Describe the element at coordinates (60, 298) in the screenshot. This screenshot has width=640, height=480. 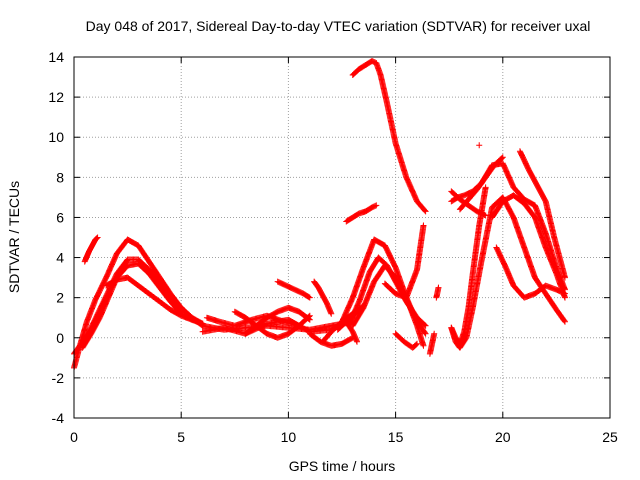
I see `y-tick-label: 2` at that location.